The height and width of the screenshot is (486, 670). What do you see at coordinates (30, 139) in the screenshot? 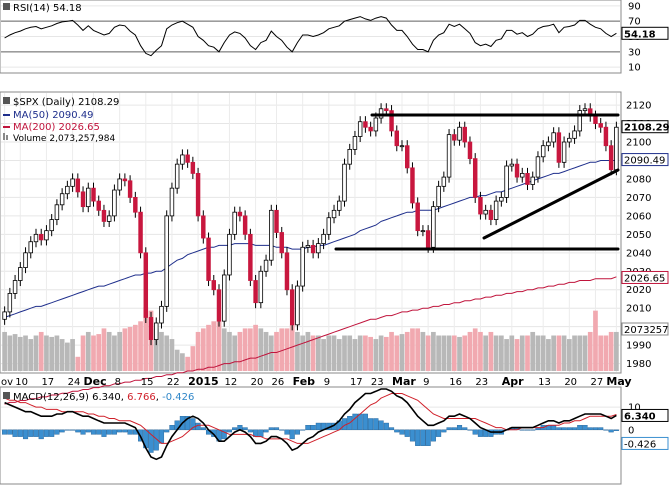
I see `volume-label: Volume` at bounding box center [30, 139].